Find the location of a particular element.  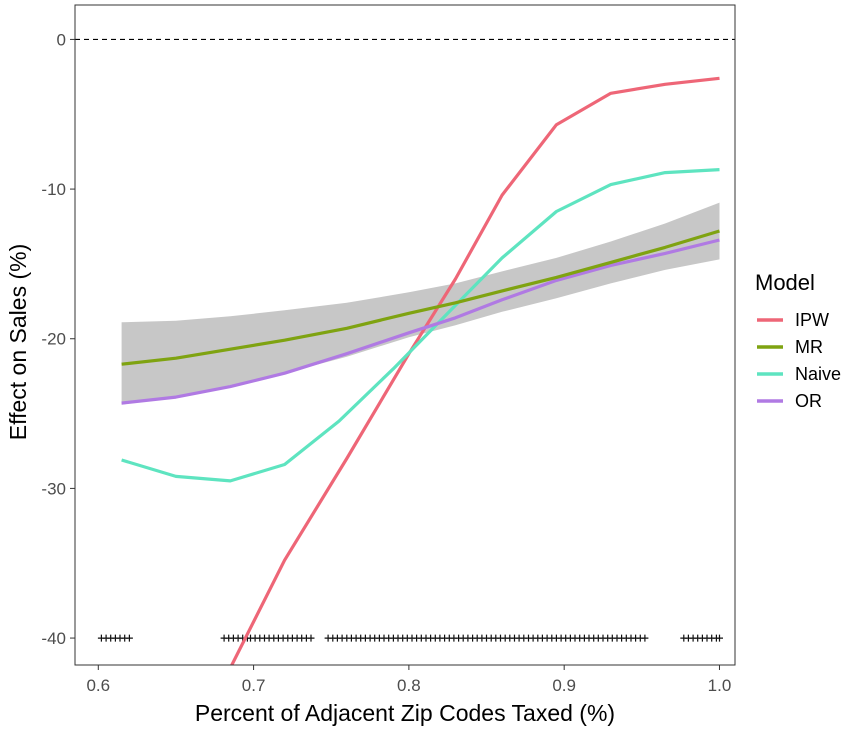

y-tick-label: 0 is located at coordinates (61, 39).